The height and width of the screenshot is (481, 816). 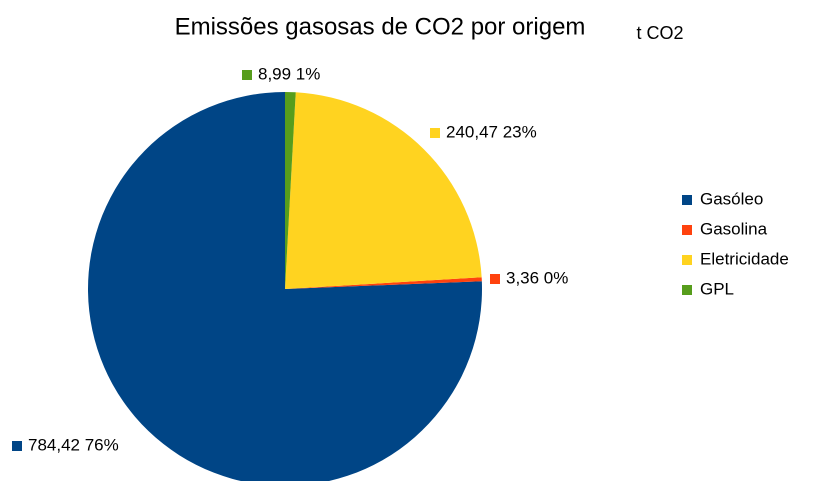 I want to click on legend-label: GPL, so click(x=717, y=288).